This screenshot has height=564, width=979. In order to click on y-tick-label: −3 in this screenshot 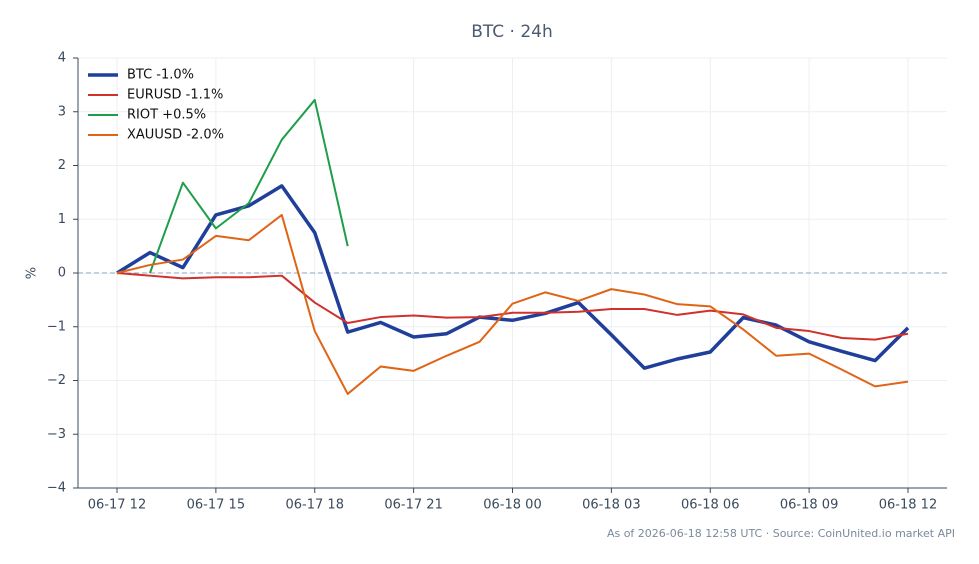, I will do `click(56, 434)`.